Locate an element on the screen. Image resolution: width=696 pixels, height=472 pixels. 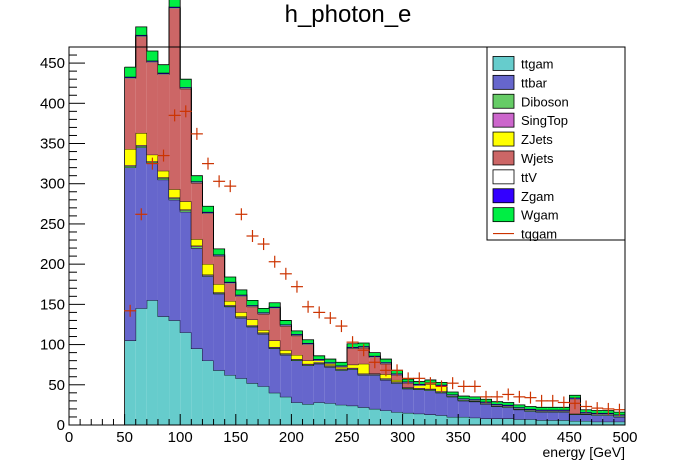
y-tick-label: 350 is located at coordinates (52, 144).